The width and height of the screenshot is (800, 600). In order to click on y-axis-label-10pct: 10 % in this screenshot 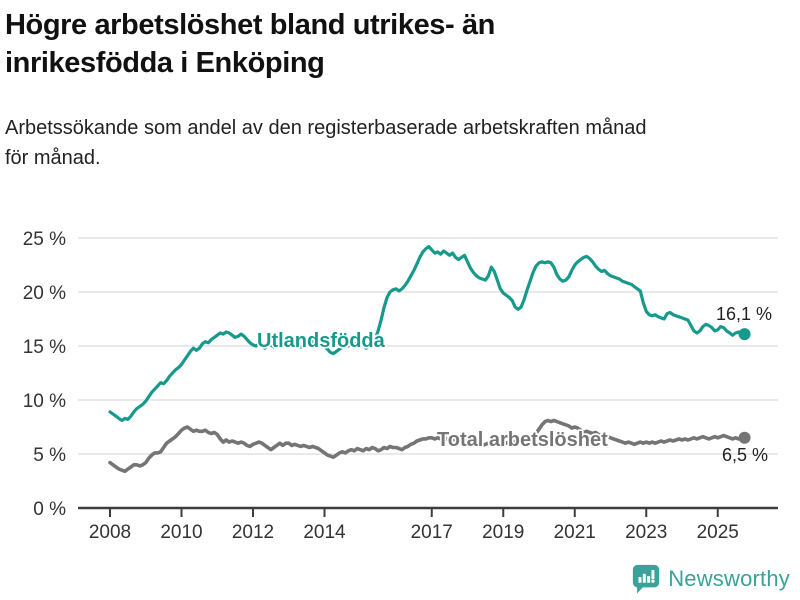, I will do `click(44, 401)`.